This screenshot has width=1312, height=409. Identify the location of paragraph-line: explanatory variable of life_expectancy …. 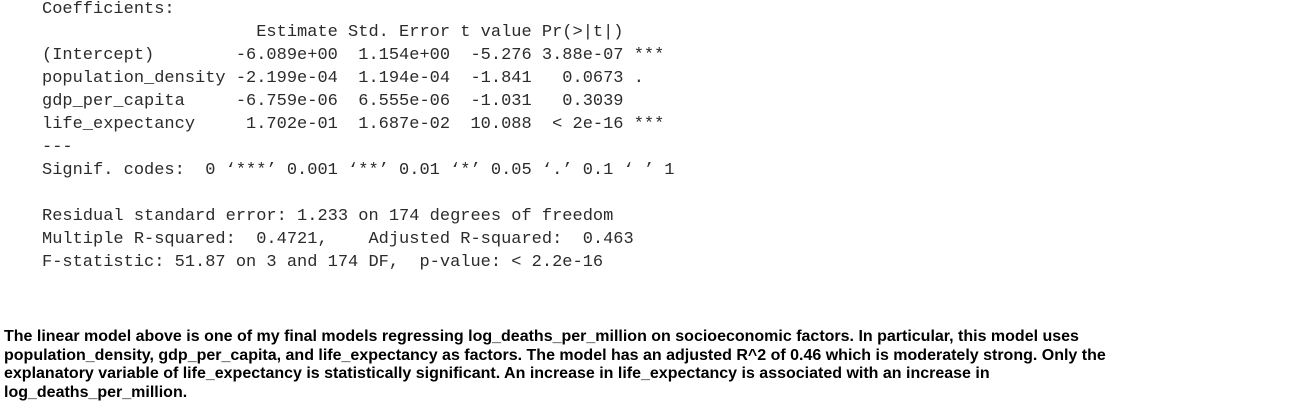
(497, 374).